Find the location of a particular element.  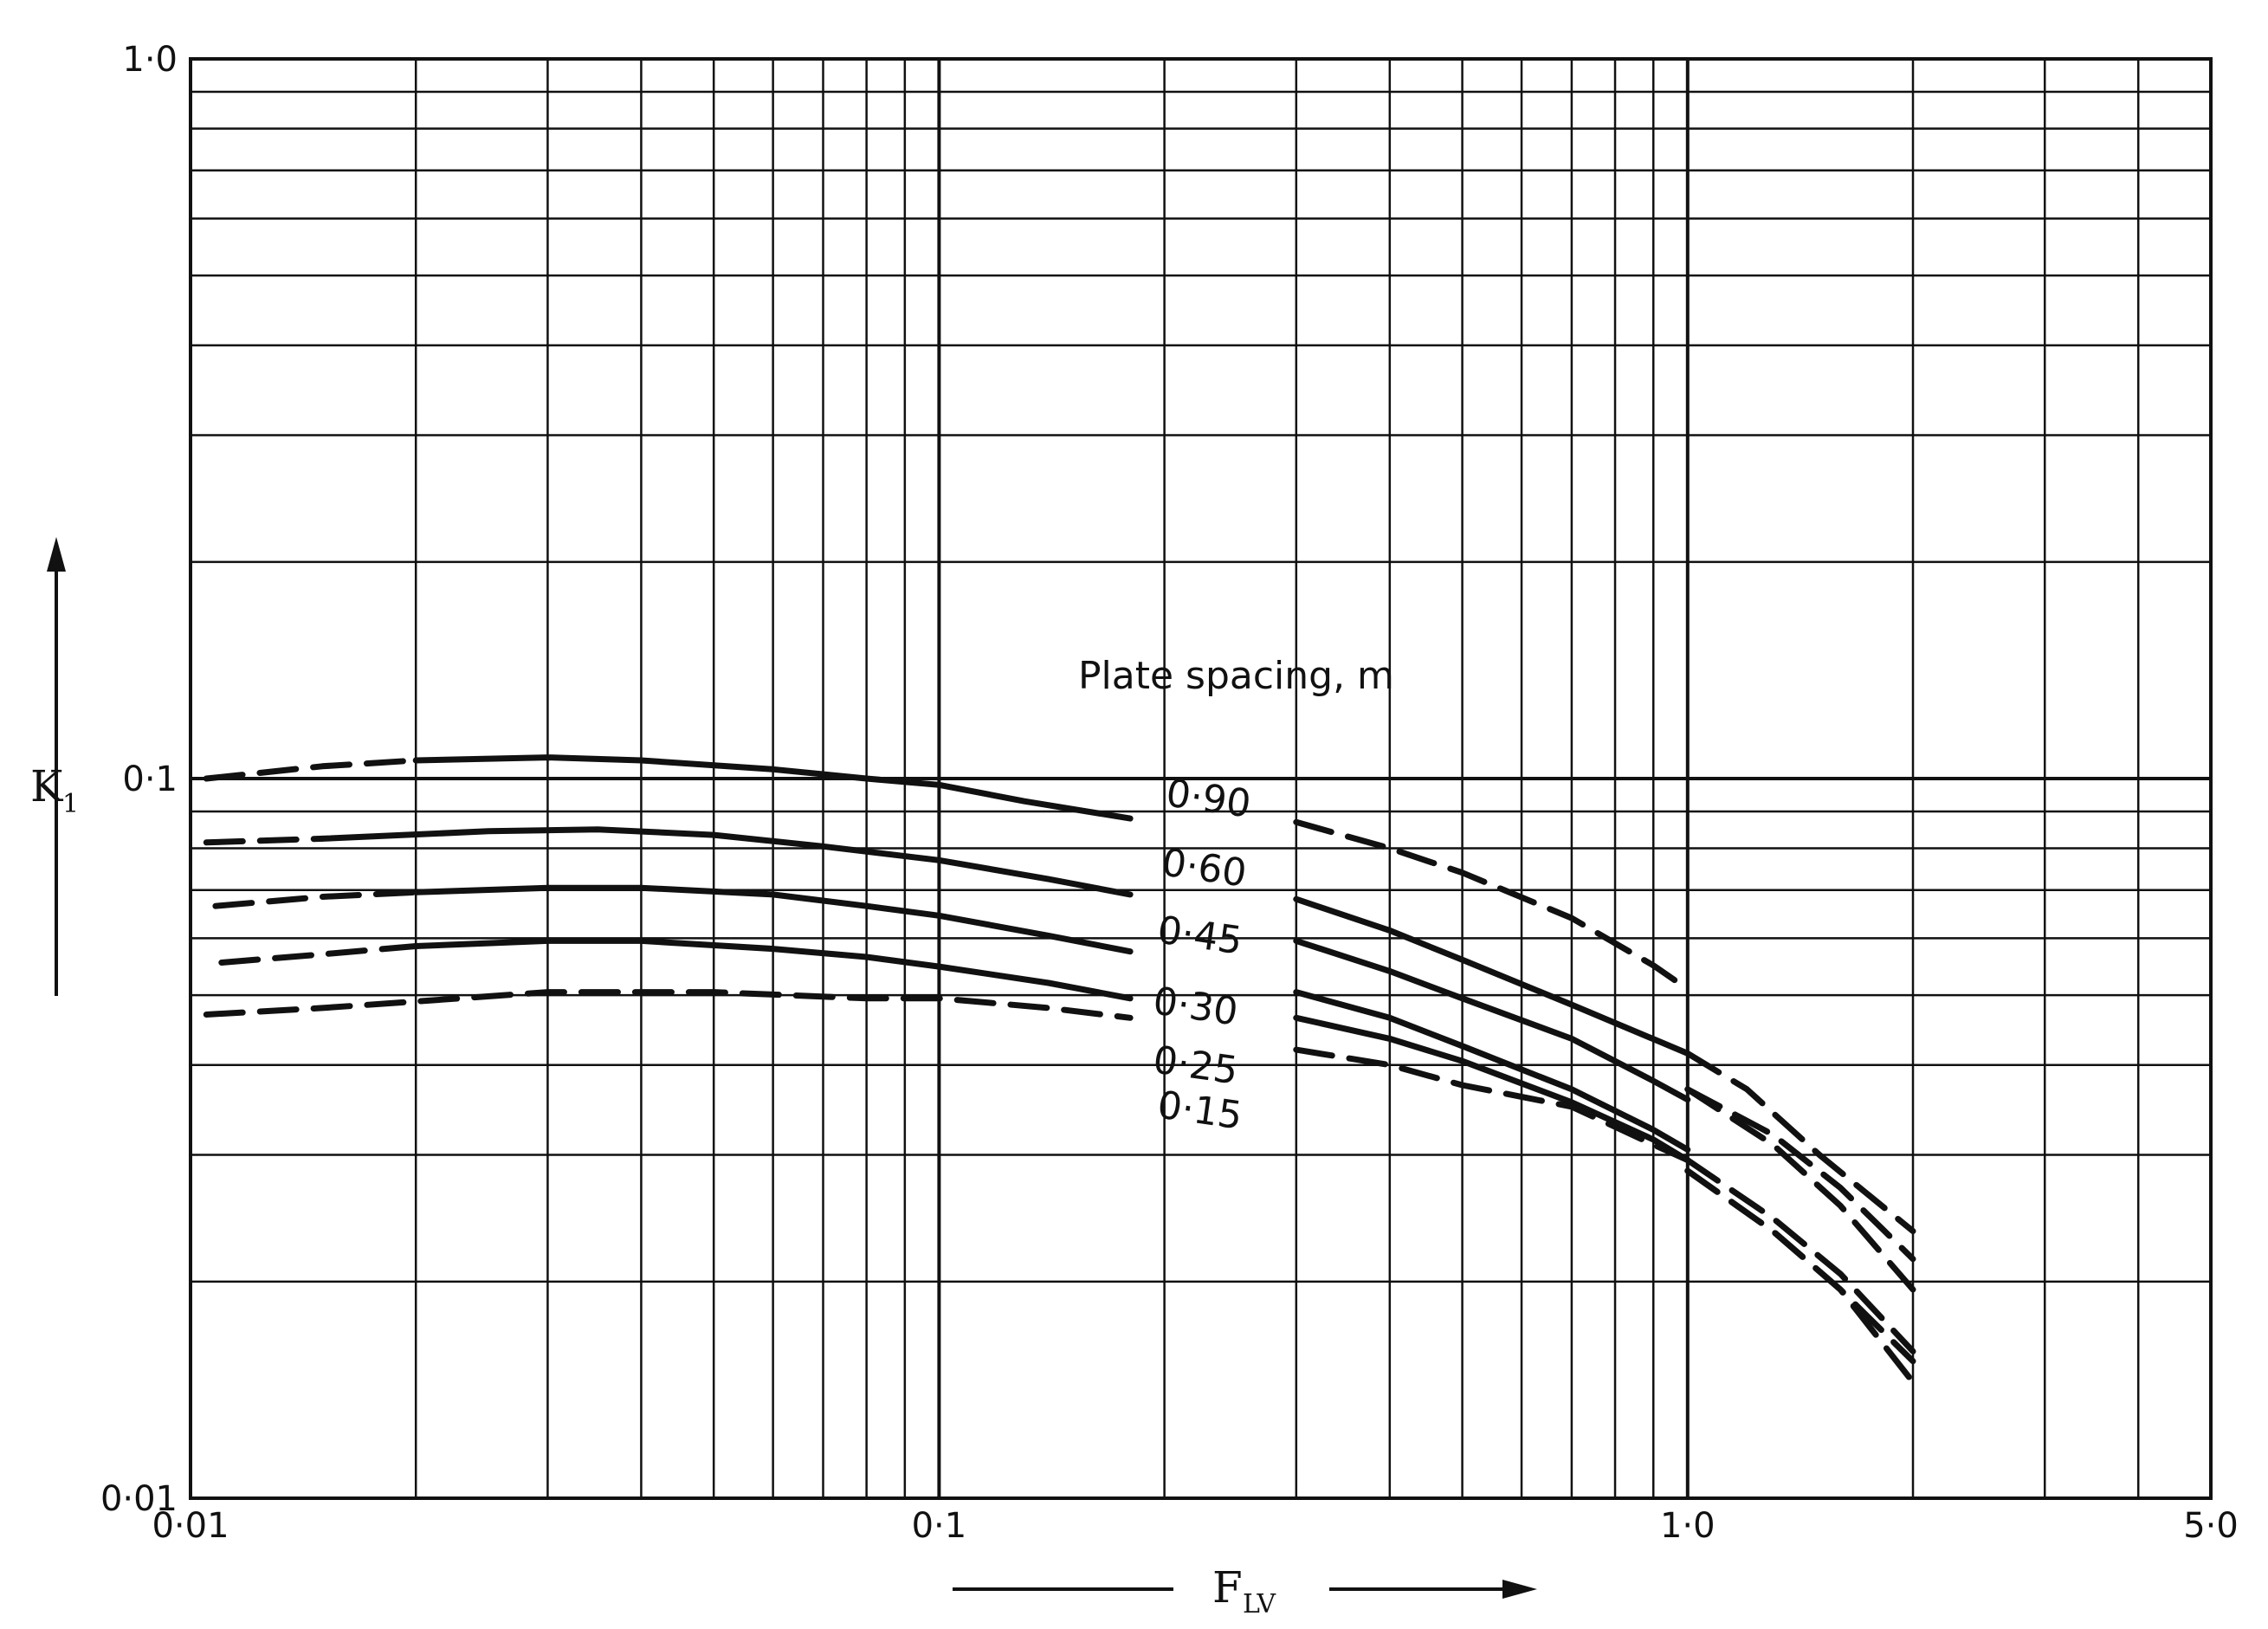

y-tick-label: 1·0 is located at coordinates (150, 60).